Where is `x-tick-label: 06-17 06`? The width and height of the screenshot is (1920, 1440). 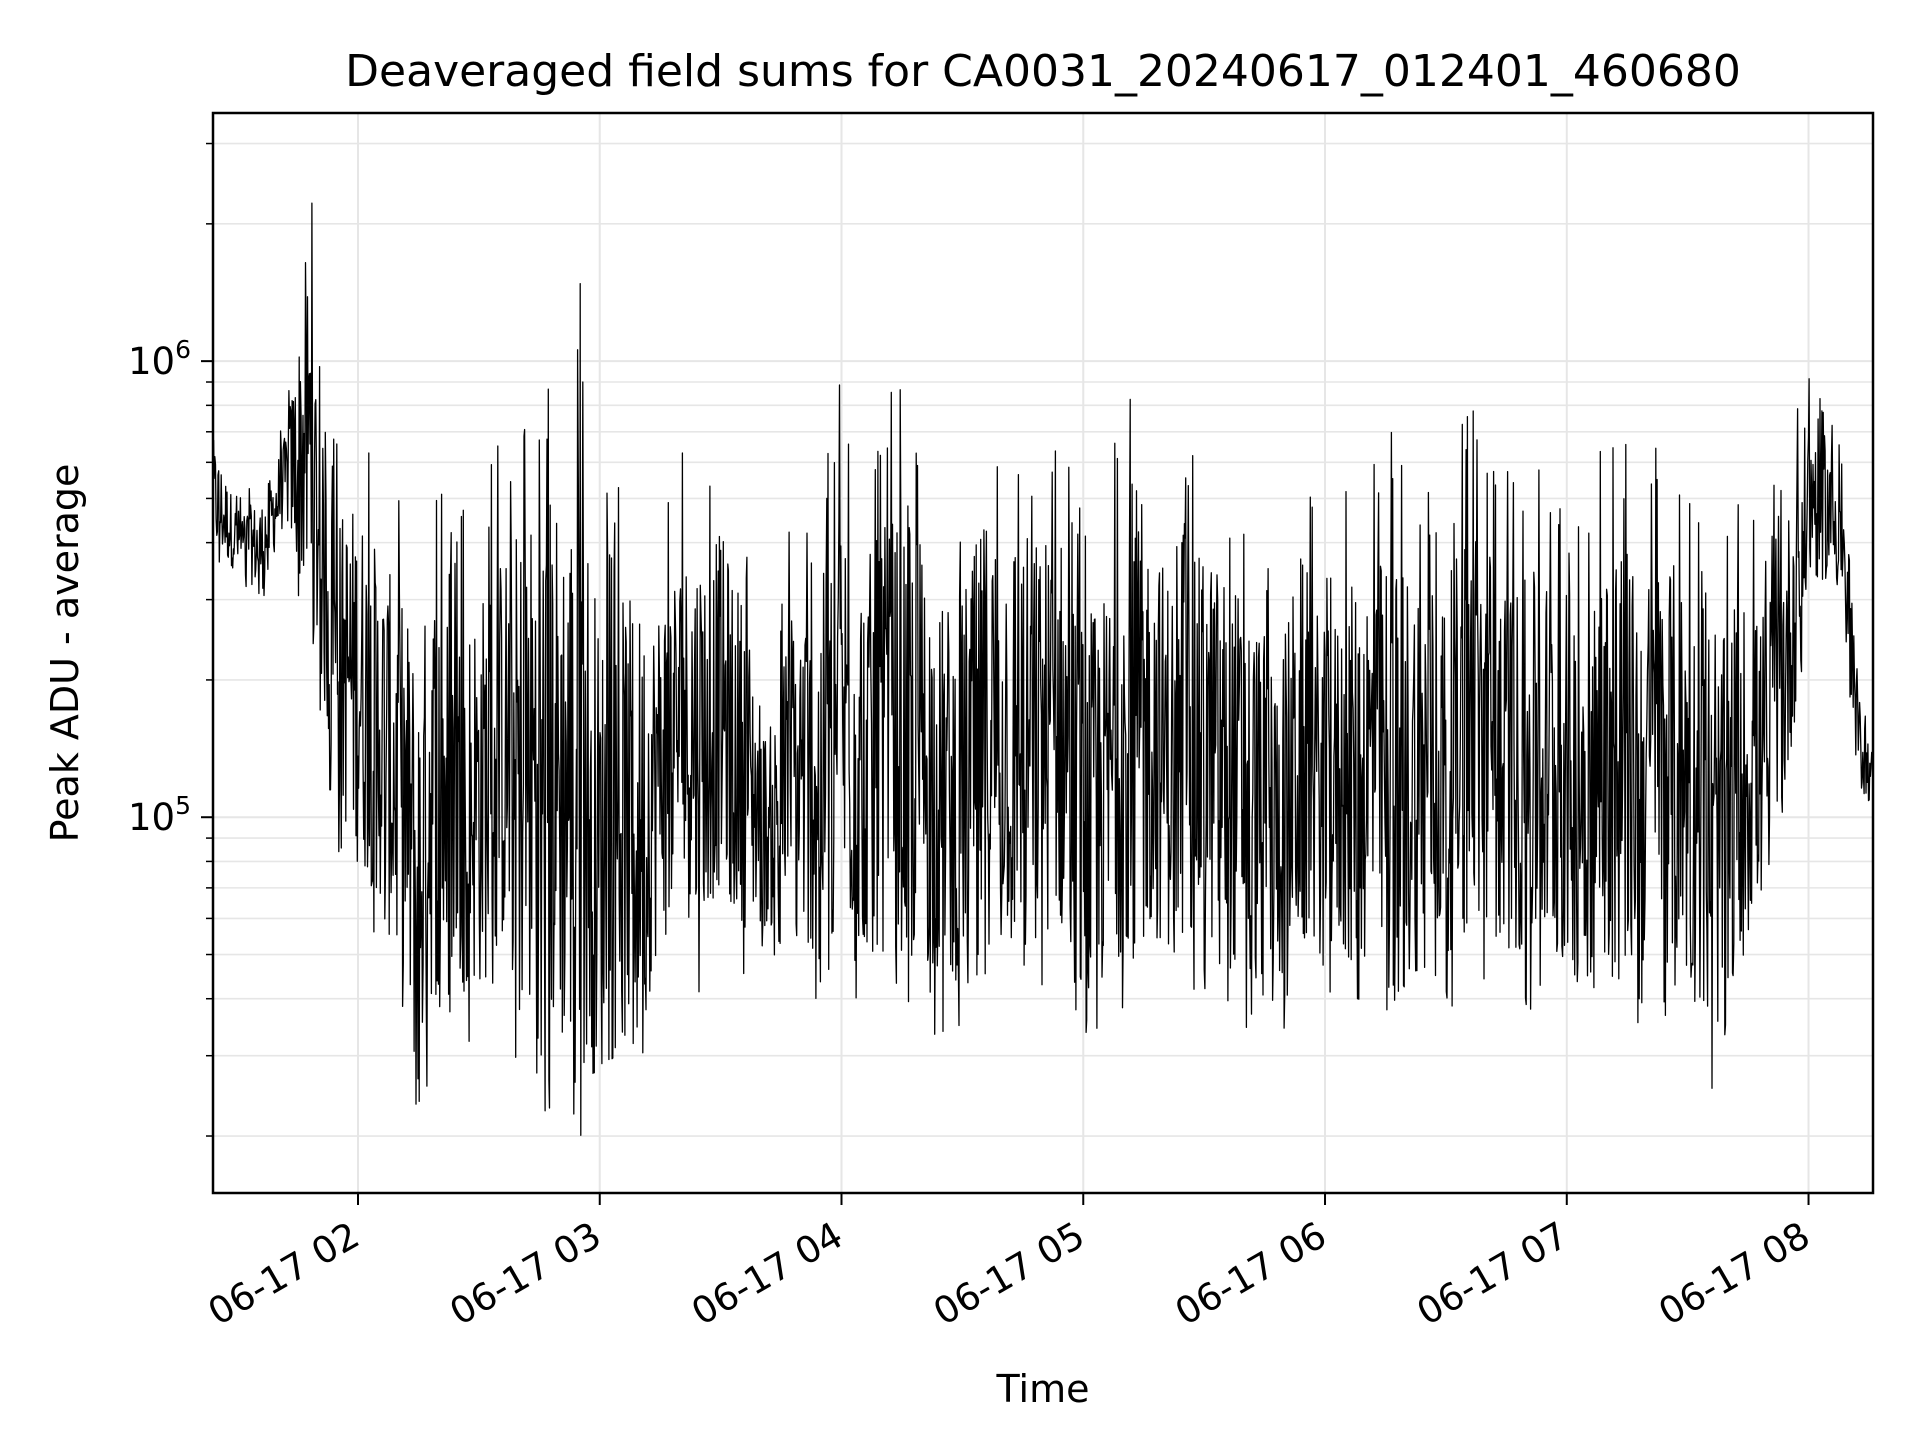
x-tick-label: 06-17 06 is located at coordinates (1251, 1274).